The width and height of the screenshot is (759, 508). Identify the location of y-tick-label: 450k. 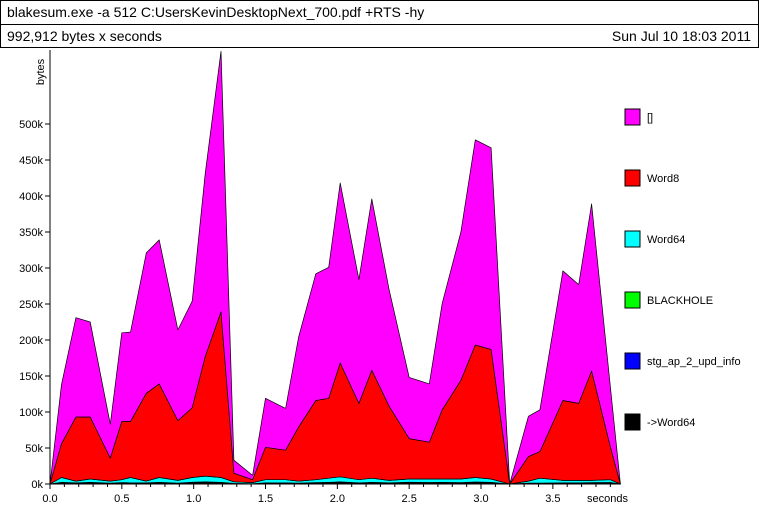
(31, 161).